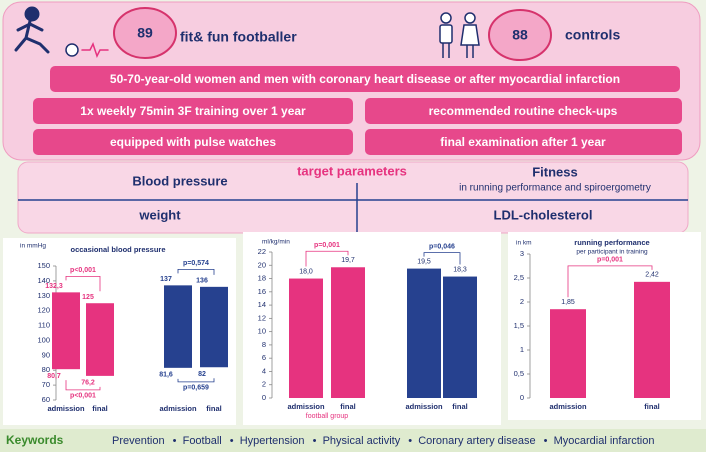 This screenshot has height=452, width=706. What do you see at coordinates (522, 349) in the screenshot?
I see `y-tick-label: 1` at bounding box center [522, 349].